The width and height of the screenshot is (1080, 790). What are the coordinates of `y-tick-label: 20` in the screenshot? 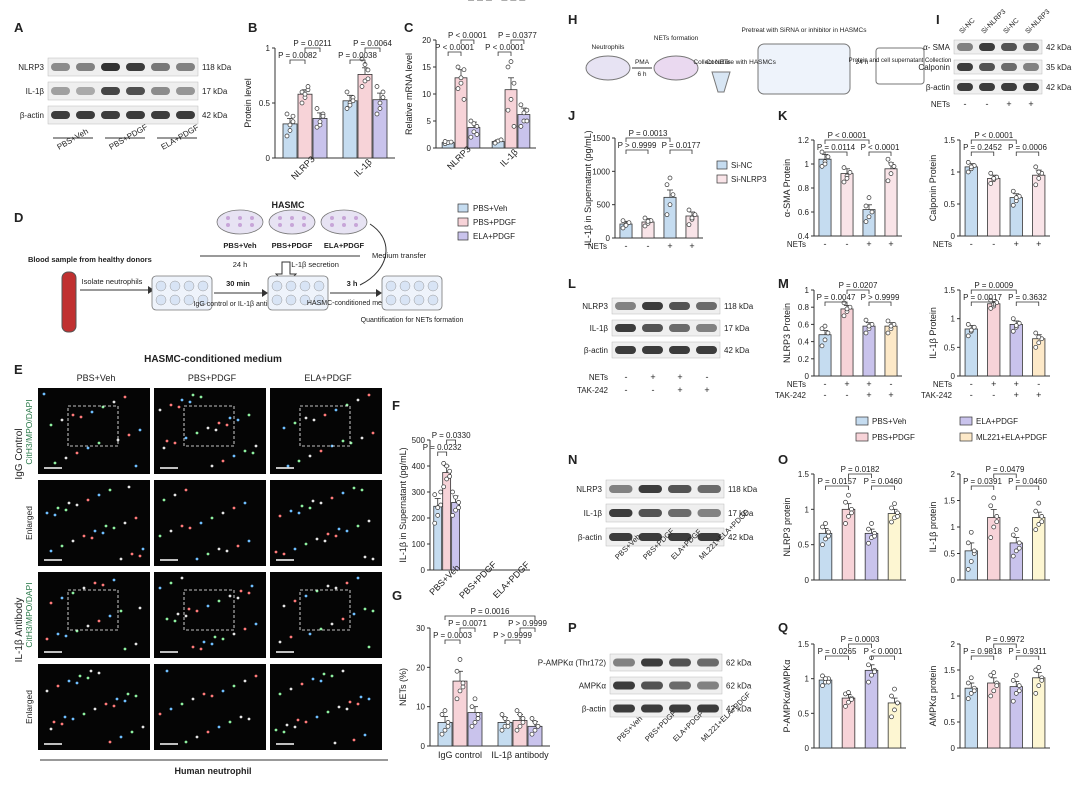 It's located at (420, 667).